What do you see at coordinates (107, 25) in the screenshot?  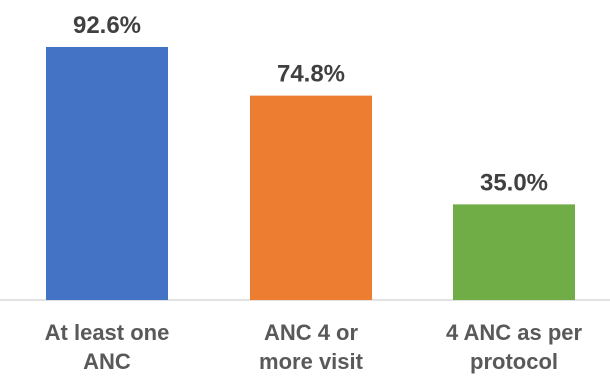 I see `data-label-1: 92.6%` at bounding box center [107, 25].